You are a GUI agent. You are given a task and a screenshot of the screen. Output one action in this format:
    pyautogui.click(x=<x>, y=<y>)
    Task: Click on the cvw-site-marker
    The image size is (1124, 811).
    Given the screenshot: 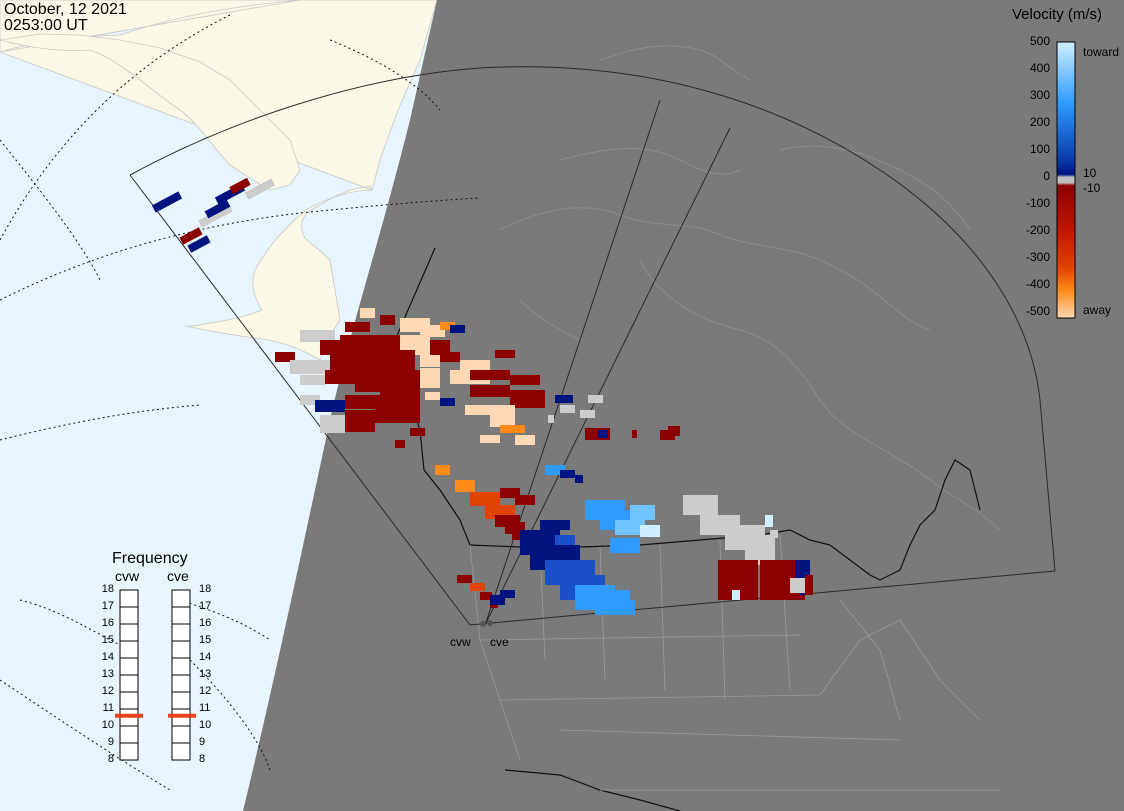 What is the action you would take?
    pyautogui.click(x=483, y=624)
    